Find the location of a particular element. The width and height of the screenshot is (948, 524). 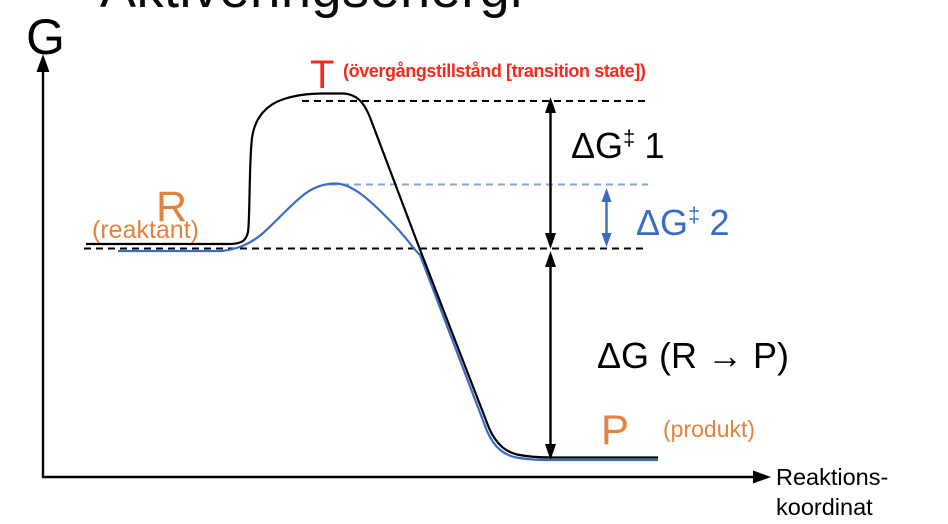

product-note: (produkt) is located at coordinates (709, 429).